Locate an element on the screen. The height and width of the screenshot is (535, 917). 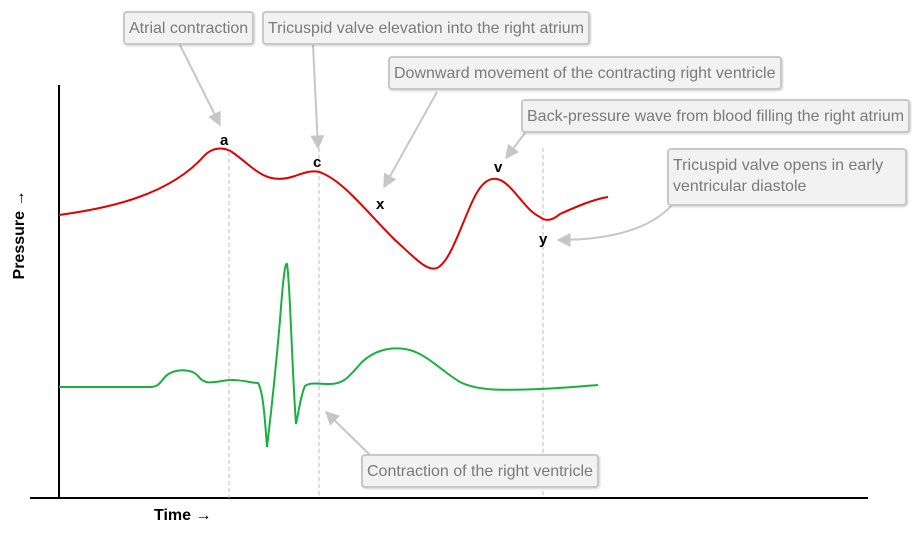
pointer-tricuspid-elevation is located at coordinates (317, 97).